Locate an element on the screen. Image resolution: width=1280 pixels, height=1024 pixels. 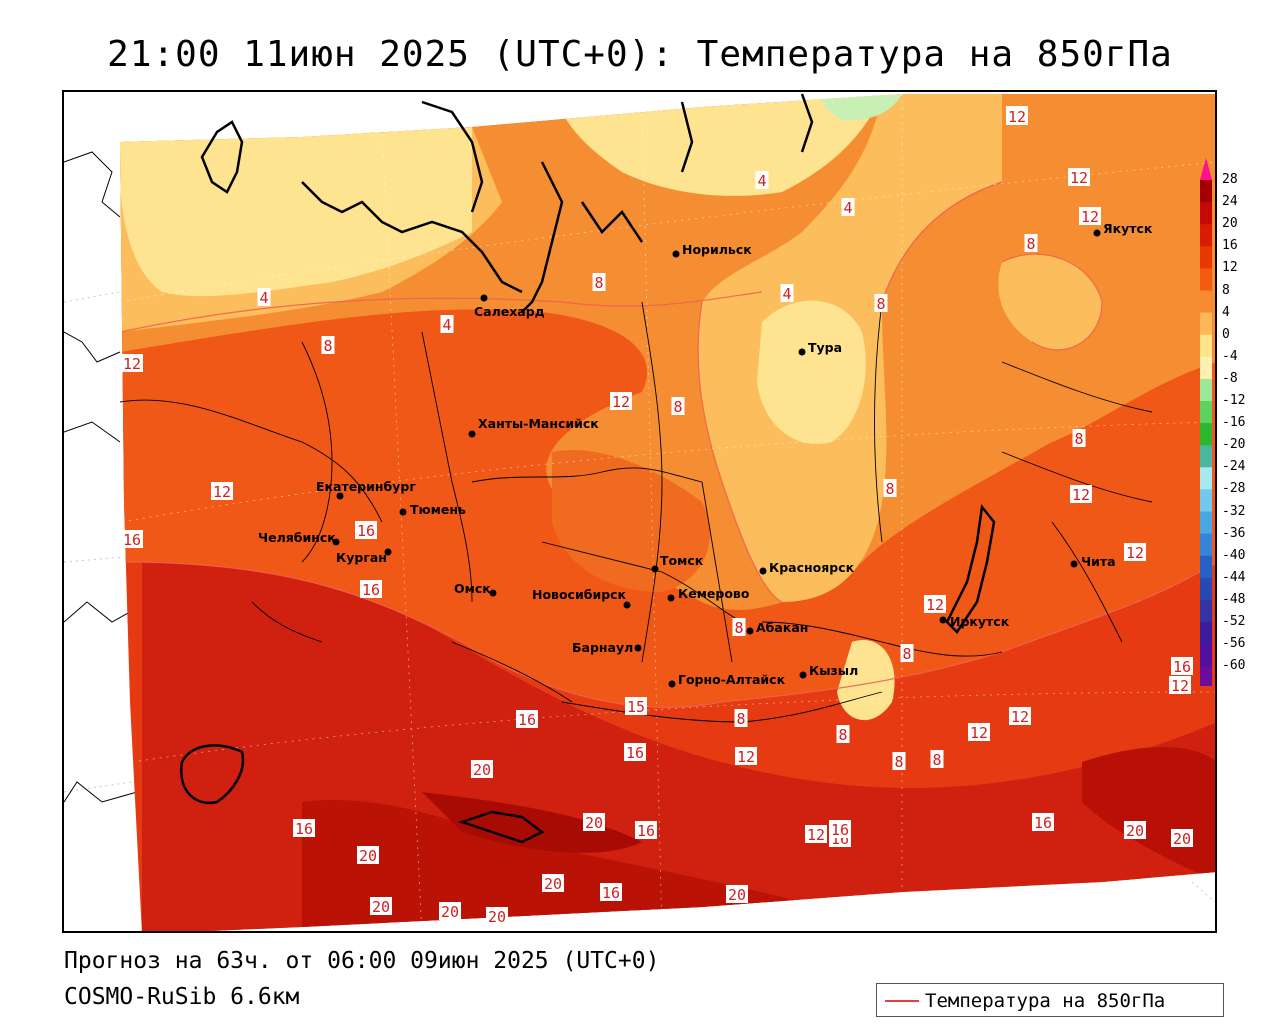
city-krasnoyarsk: Красноярск is located at coordinates (807, 567).